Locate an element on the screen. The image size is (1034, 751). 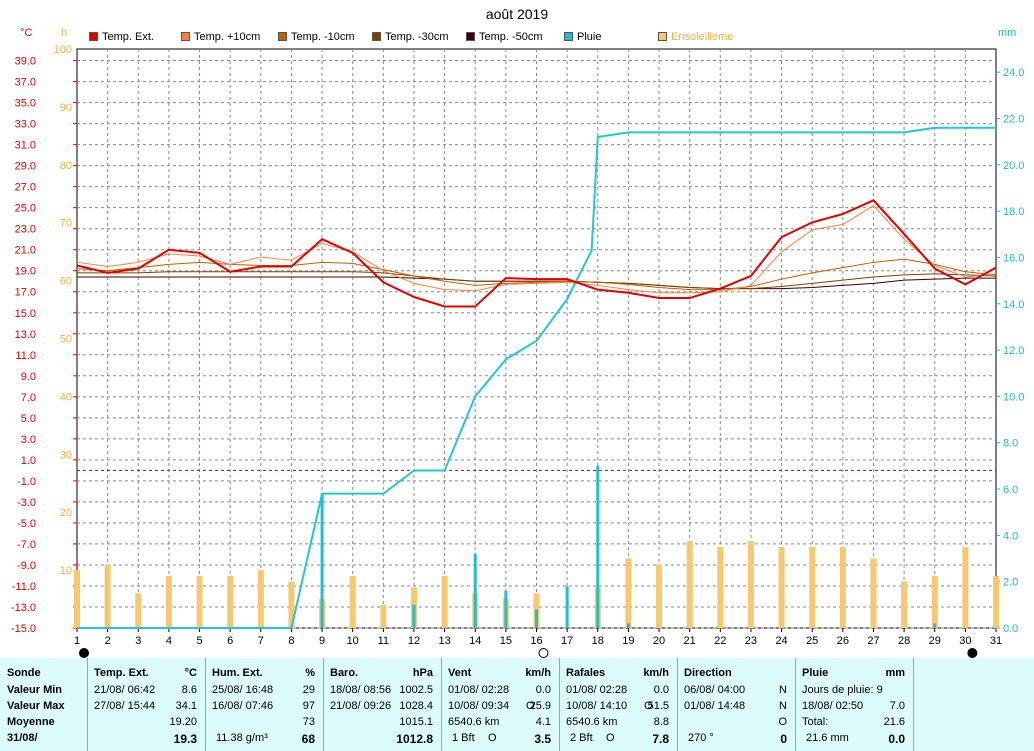
x-tick-label: 19 is located at coordinates (628, 641).